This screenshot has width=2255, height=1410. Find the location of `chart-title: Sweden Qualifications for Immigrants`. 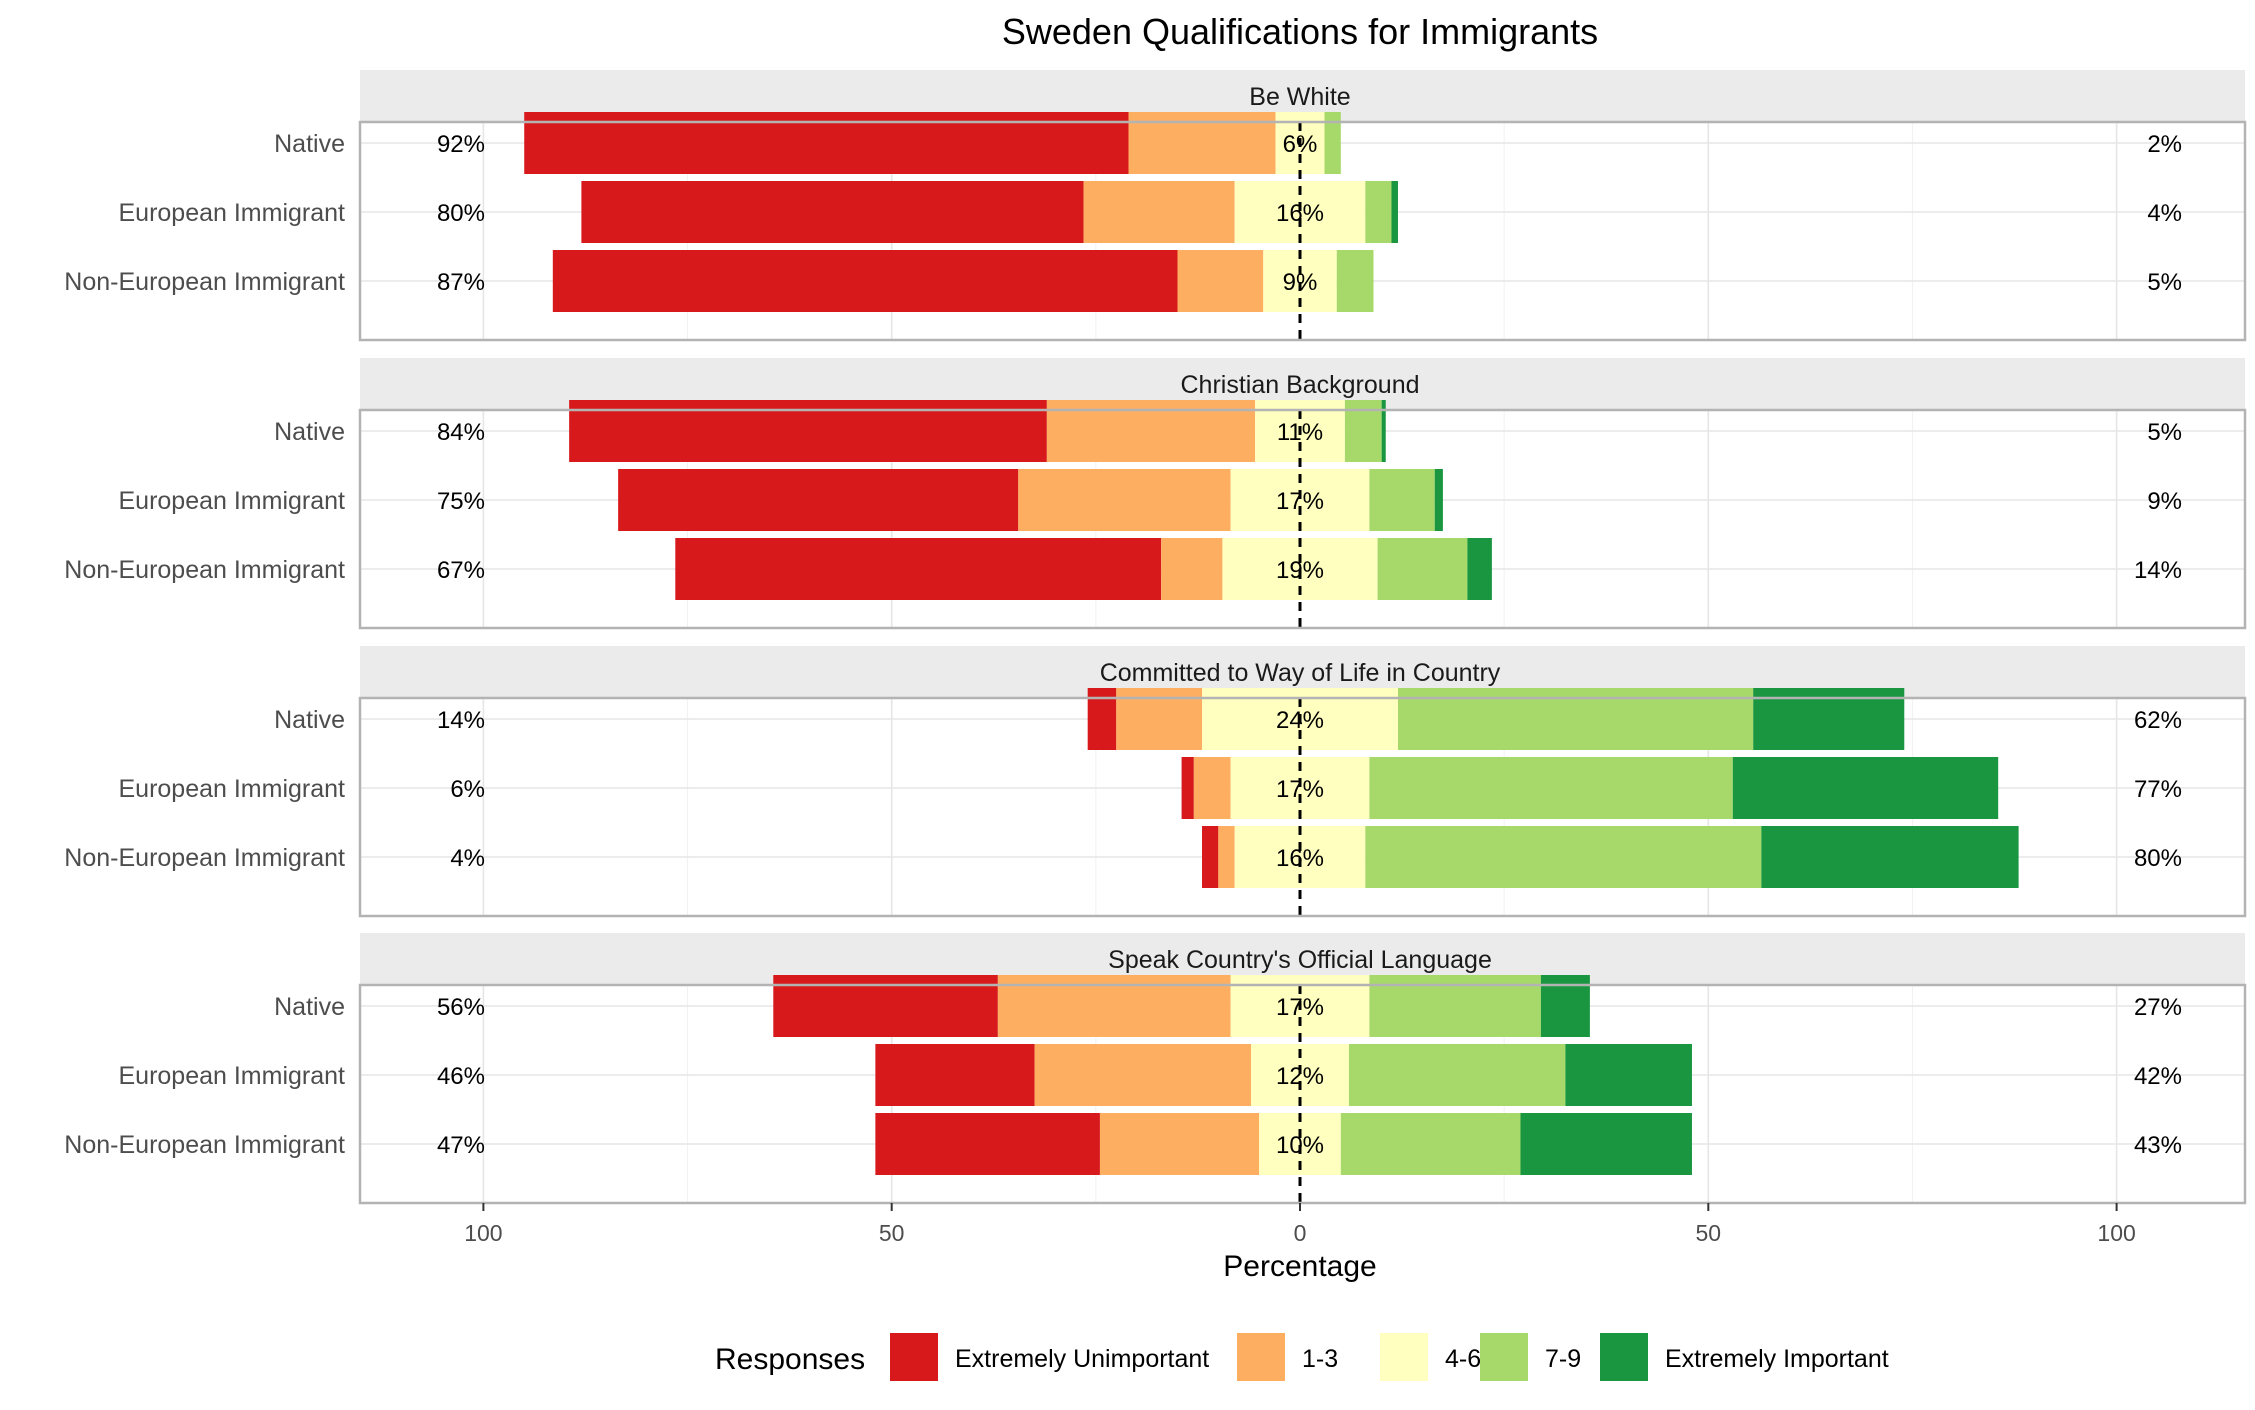

chart-title: Sweden Qualifications for Immigrants is located at coordinates (1300, 31).